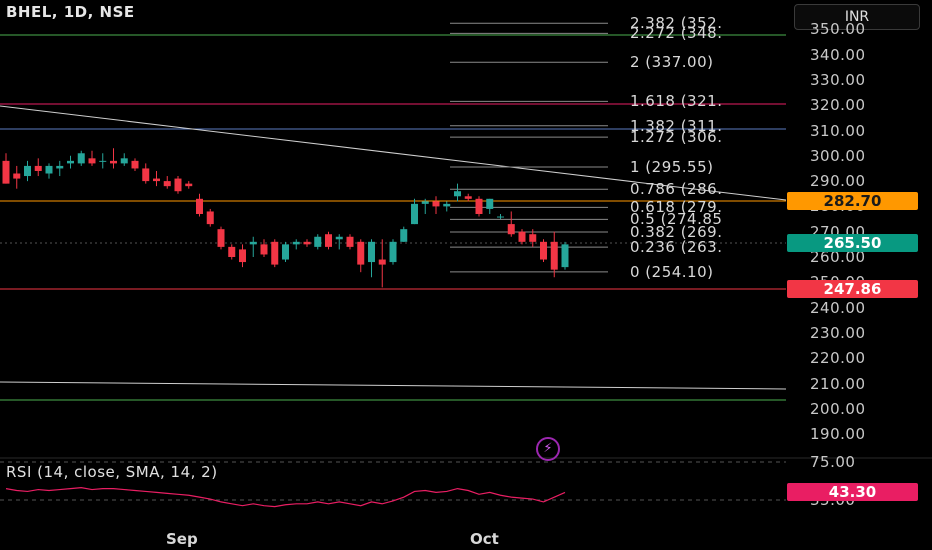  What do you see at coordinates (70, 12) in the screenshot?
I see `symbol-title: BHEL, 1D, NSE` at bounding box center [70, 12].